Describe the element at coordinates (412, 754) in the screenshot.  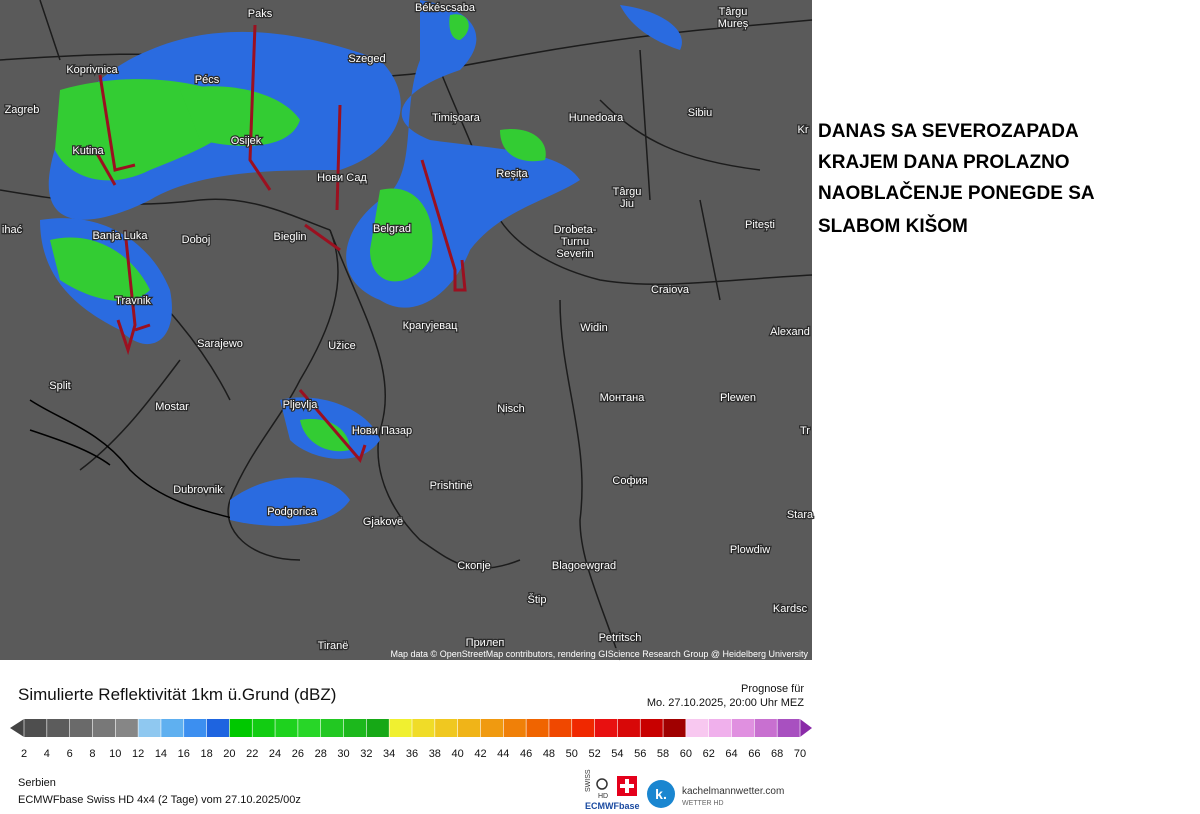
I see `colorbar-tick-label: 36` at that location.